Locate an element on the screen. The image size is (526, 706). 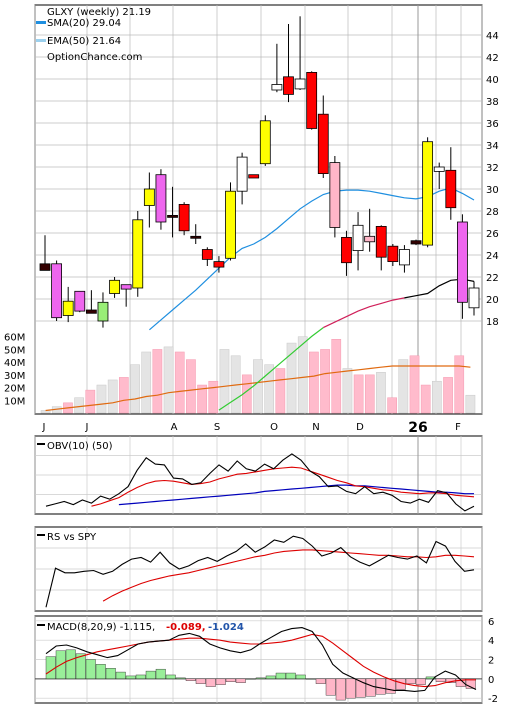
macd-histogram is located at coordinates (260, 675).